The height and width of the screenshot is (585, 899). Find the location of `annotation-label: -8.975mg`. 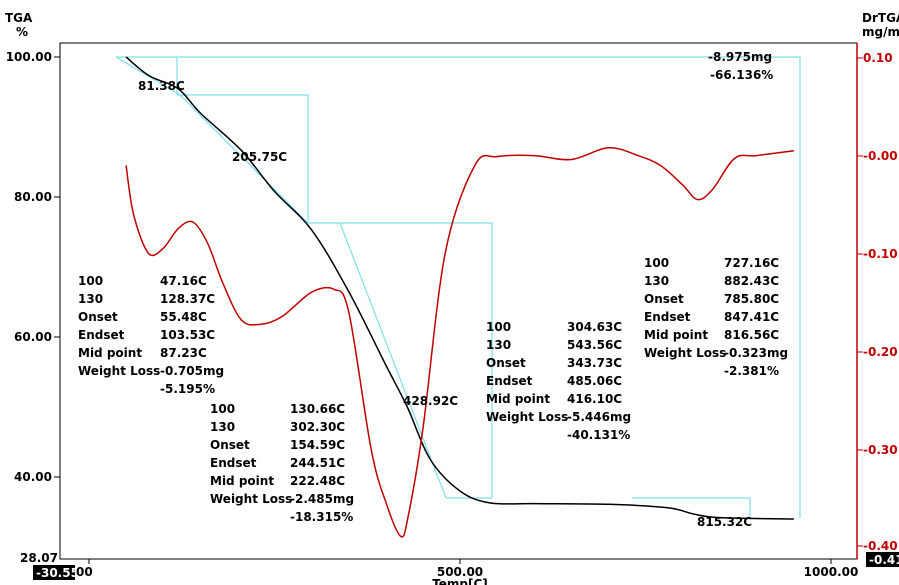

annotation-label: -8.975mg is located at coordinates (740, 57).